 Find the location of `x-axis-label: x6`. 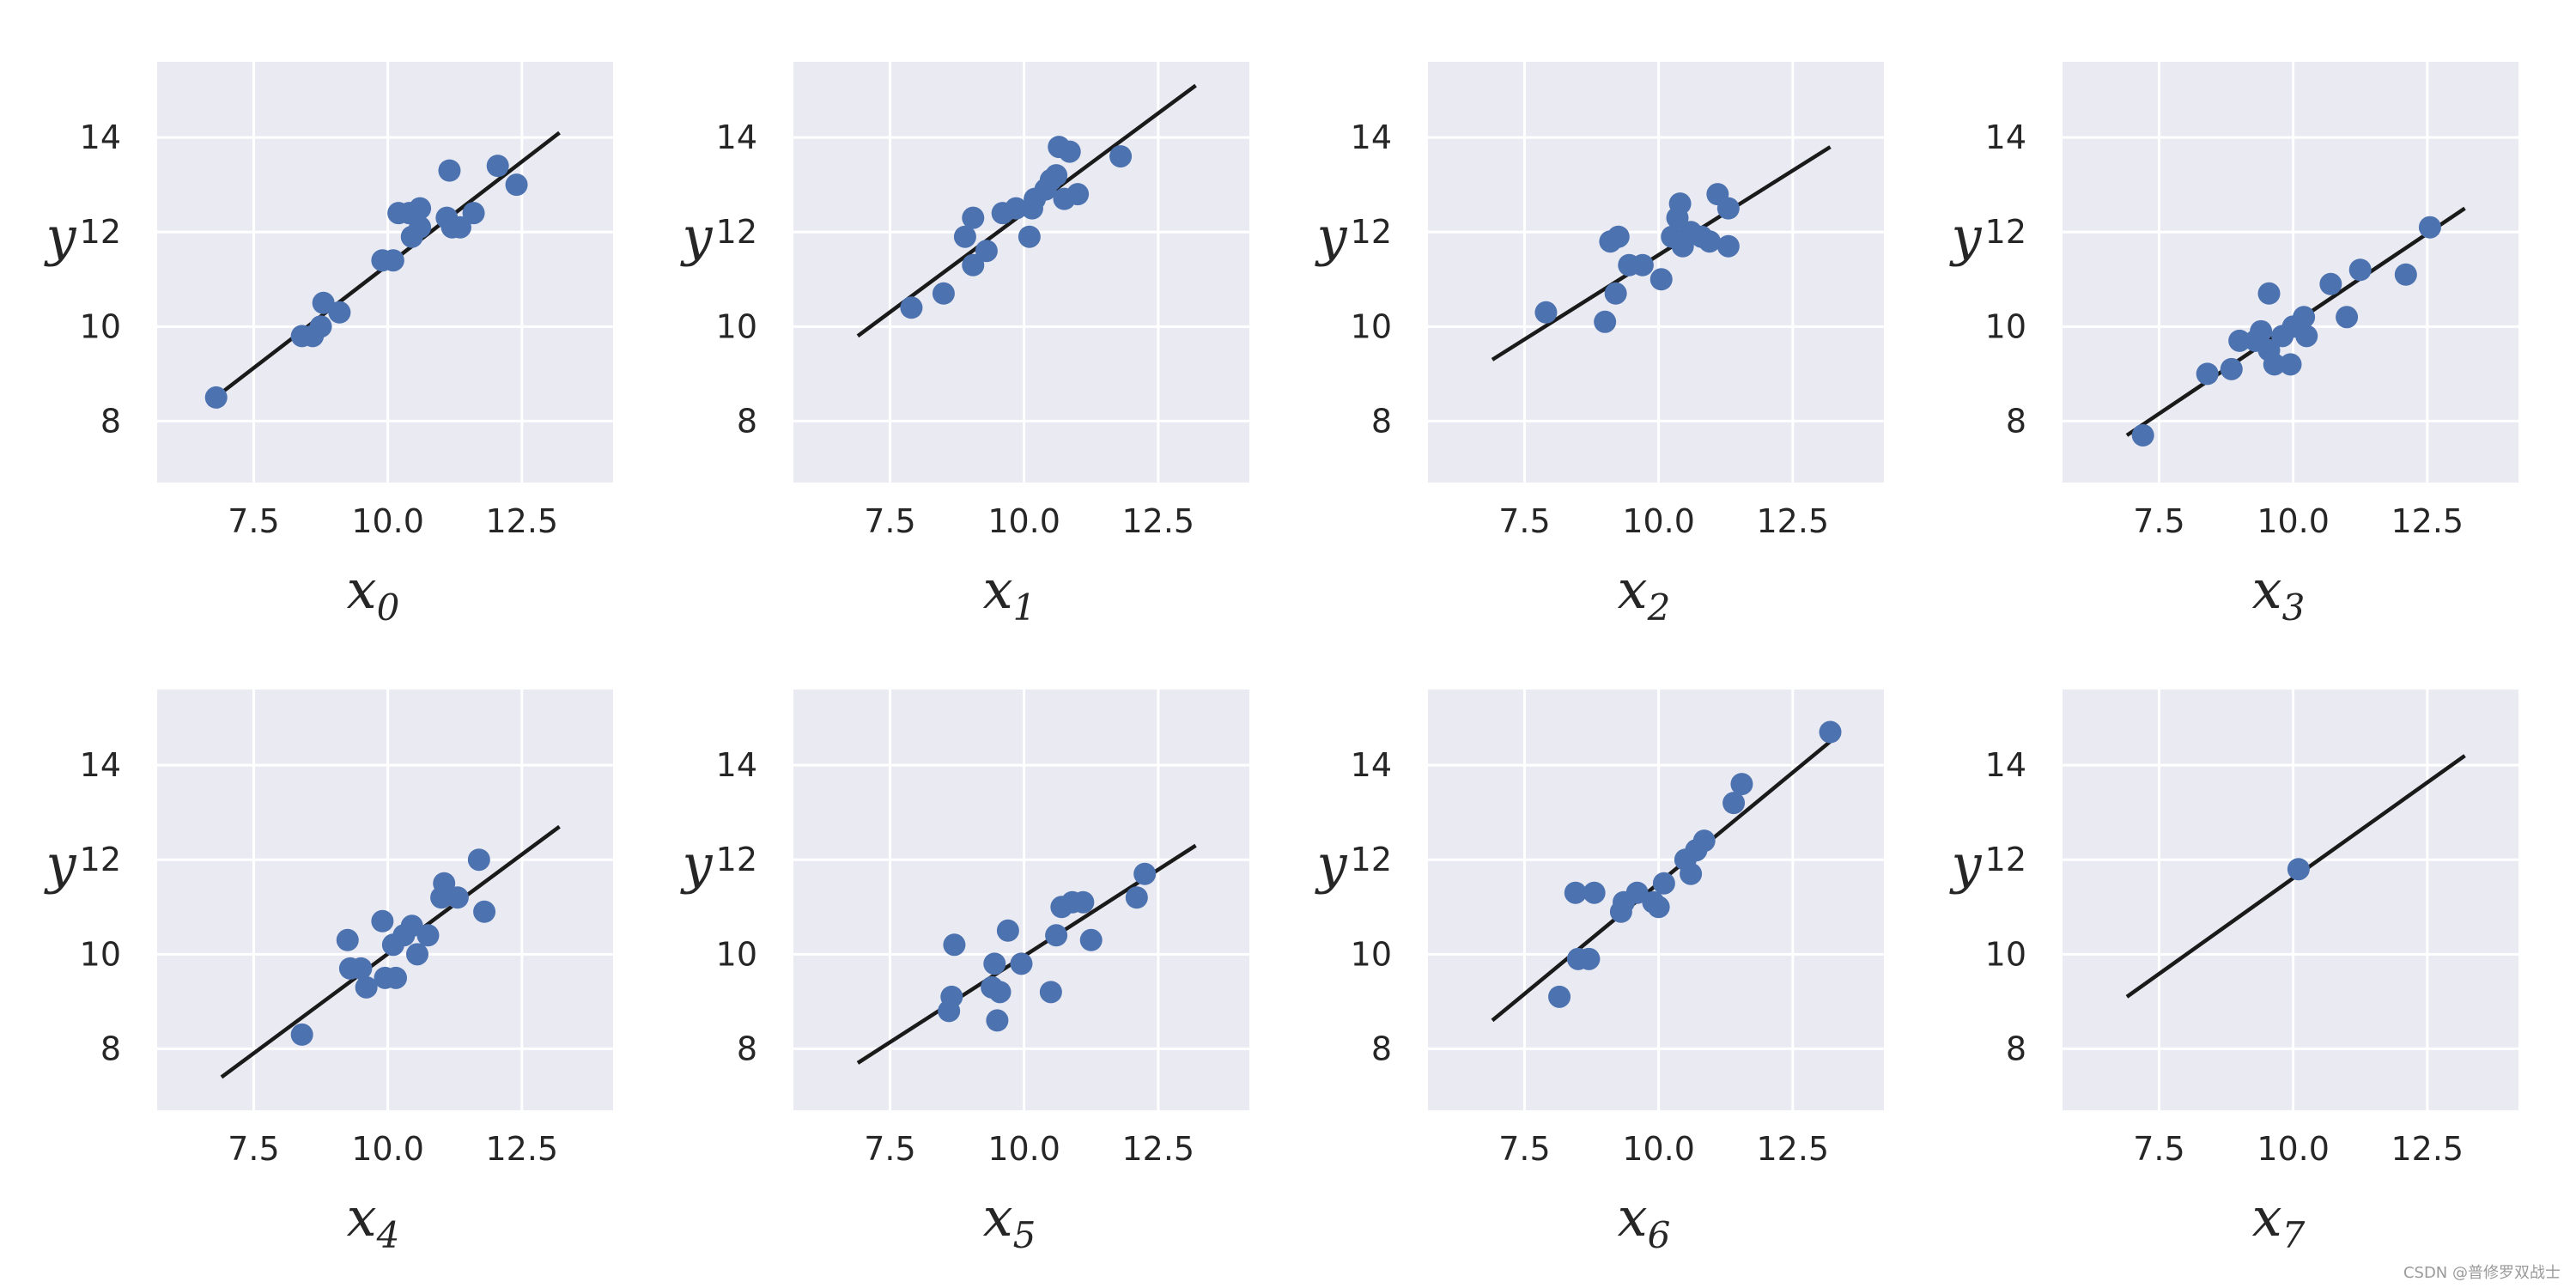

x-axis-label: x6 is located at coordinates (1645, 1221).